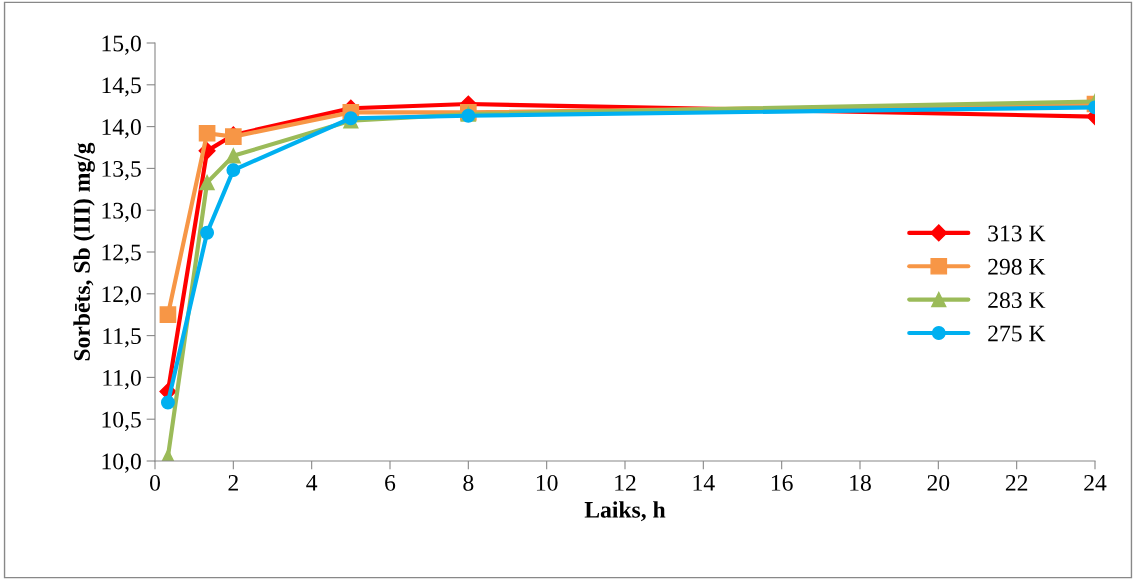  I want to click on legend-label: 283 K, so click(1017, 300).